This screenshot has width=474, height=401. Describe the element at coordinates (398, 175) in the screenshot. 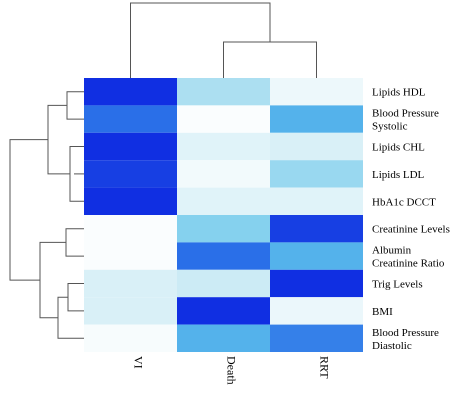

I see `row-label: Lipids LDL` at that location.